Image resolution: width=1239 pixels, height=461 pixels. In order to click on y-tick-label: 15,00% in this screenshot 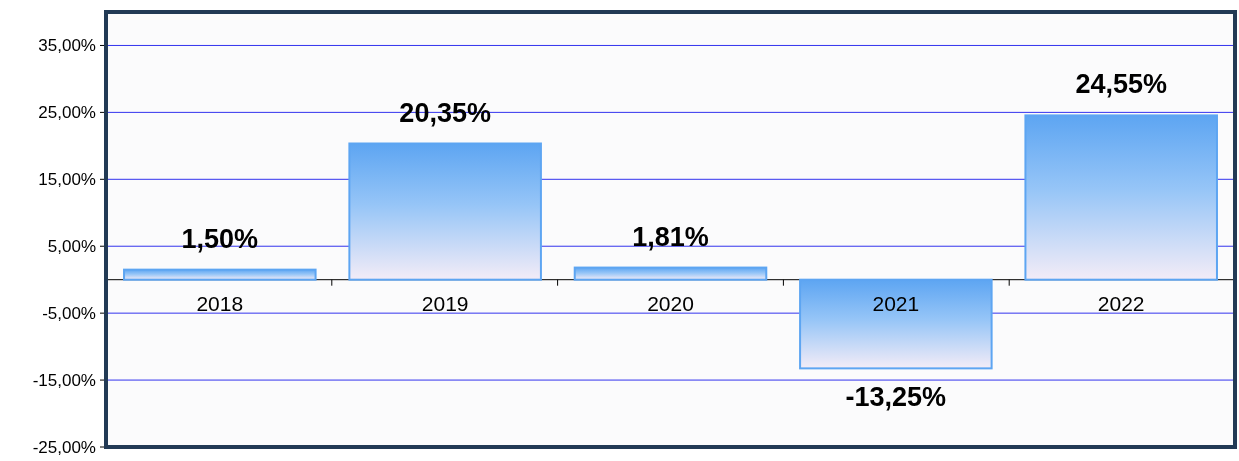, I will do `click(67, 180)`.